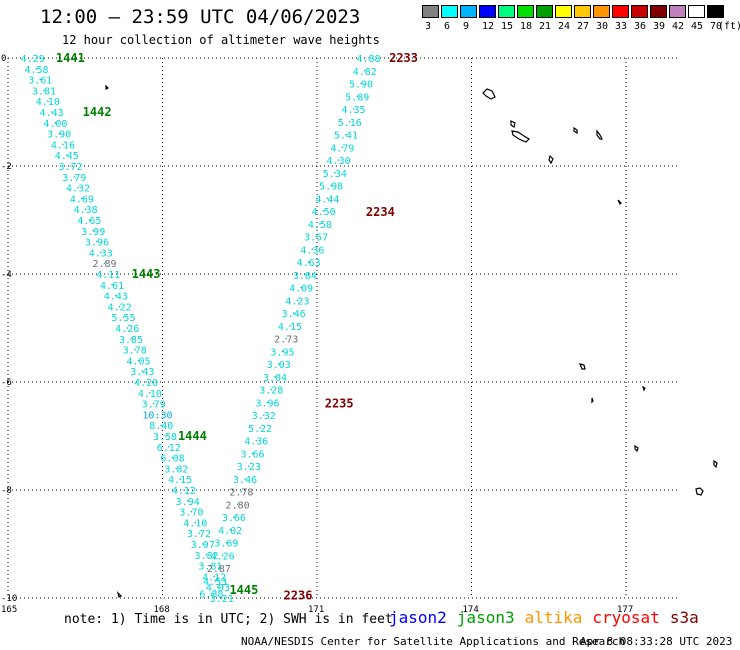 This screenshot has width=740, height=650. What do you see at coordinates (199, 534) in the screenshot?
I see `wave-height-label: 3.72` at bounding box center [199, 534].